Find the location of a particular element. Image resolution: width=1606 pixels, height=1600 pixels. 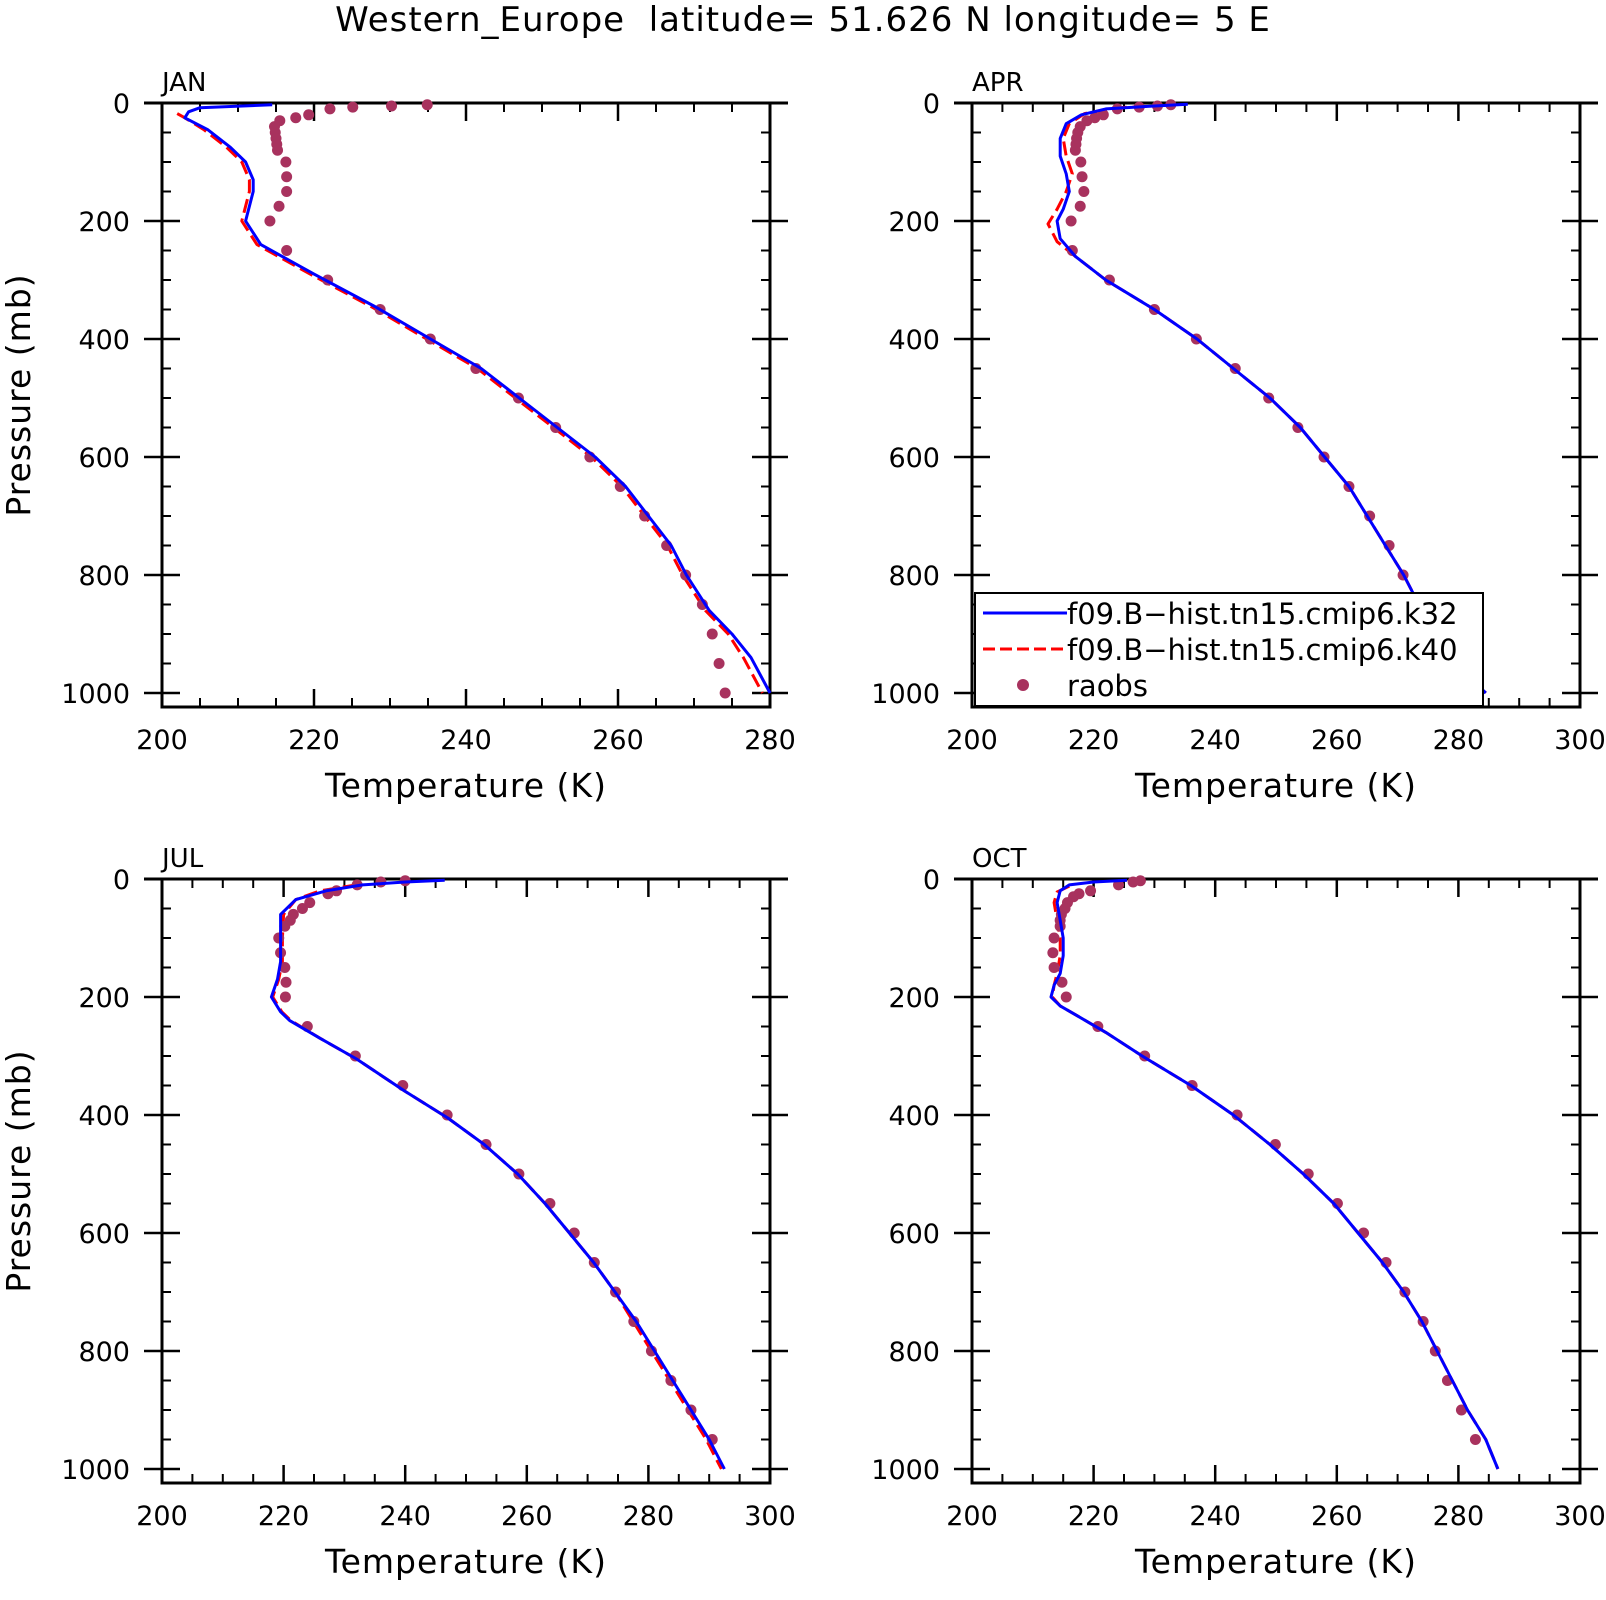

panel-label: APR is located at coordinates (998, 83).